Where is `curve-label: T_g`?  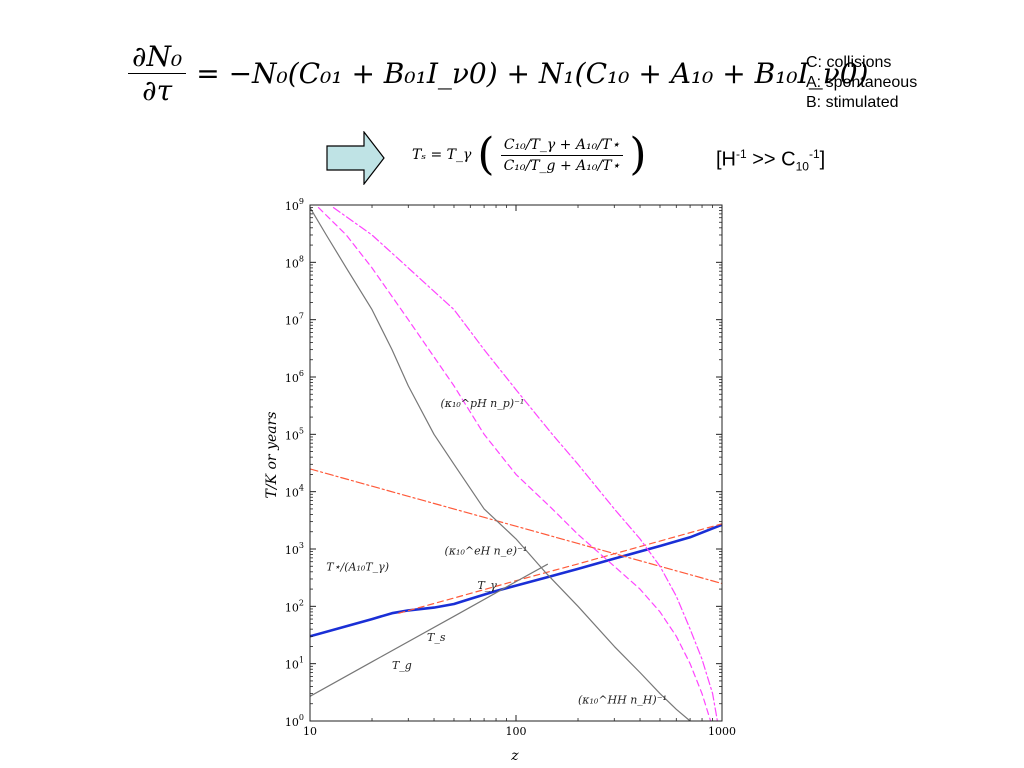
curve-label: T_g is located at coordinates (402, 665).